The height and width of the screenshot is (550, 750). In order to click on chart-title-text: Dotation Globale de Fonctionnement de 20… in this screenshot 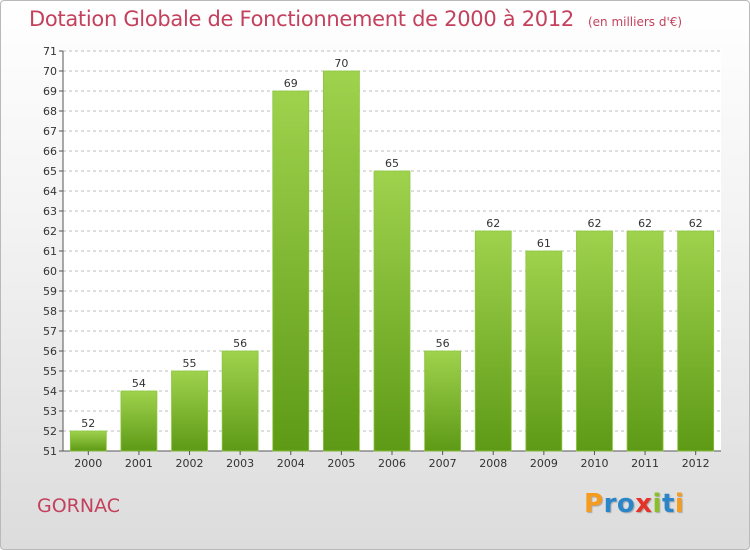, I will do `click(301, 19)`.